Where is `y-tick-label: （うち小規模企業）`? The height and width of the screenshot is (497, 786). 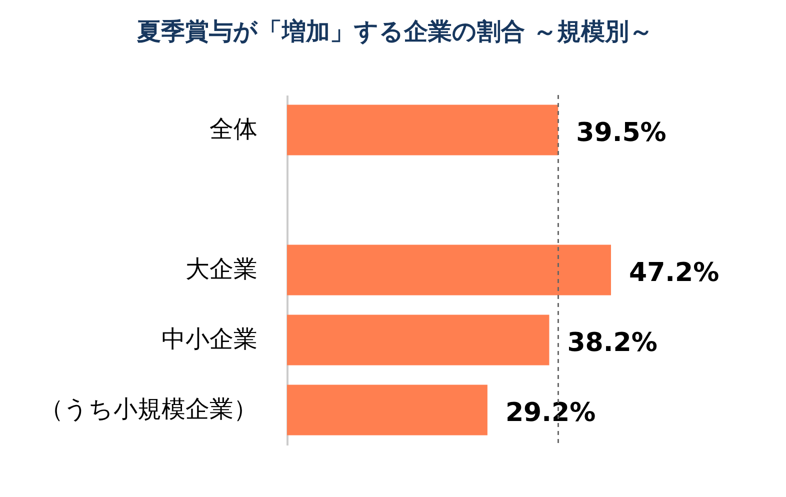 y-tick-label: （うち小規模企業） is located at coordinates (149, 409).